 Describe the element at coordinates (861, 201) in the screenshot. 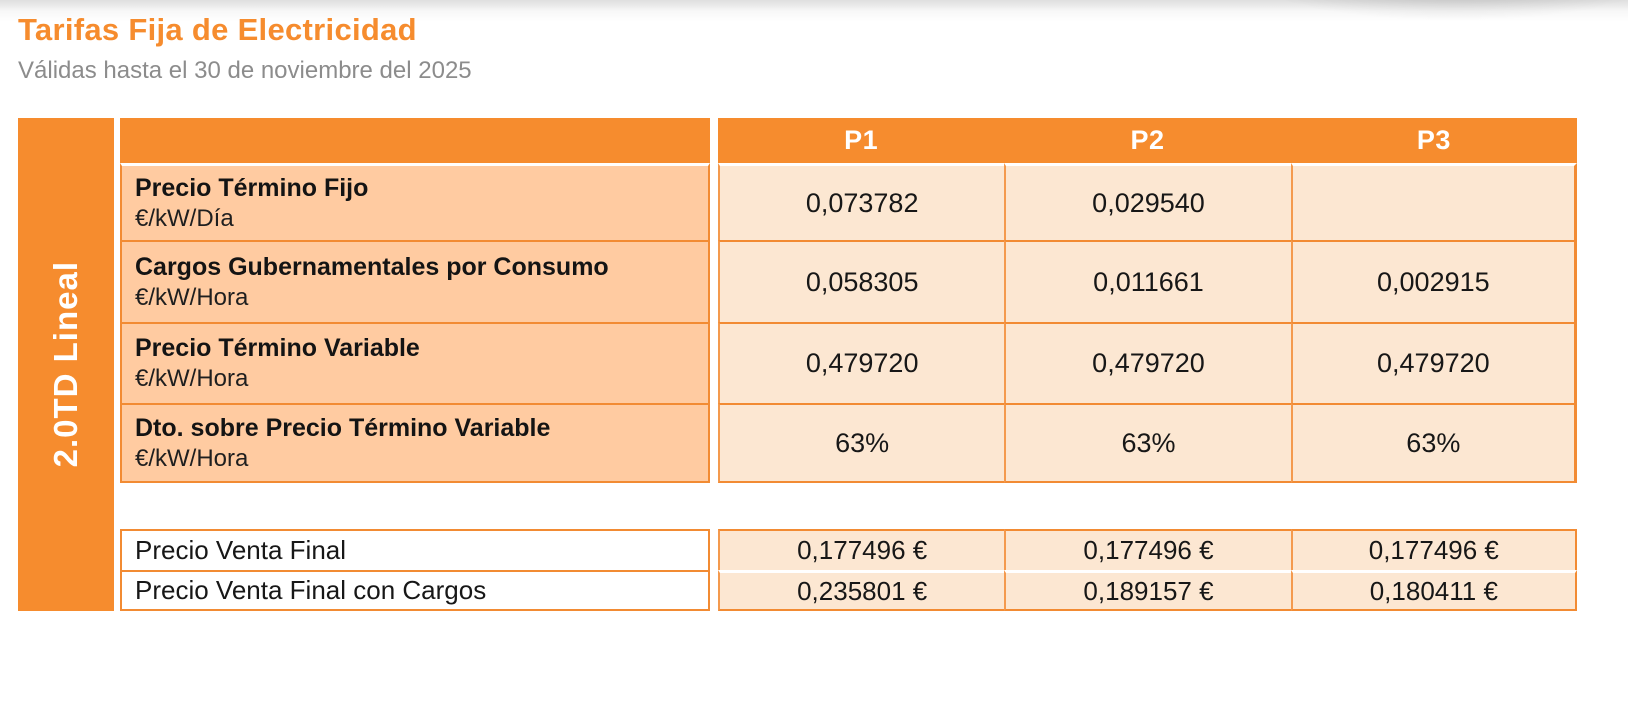

I see `value-cell-r1-p1: 0,073782` at that location.